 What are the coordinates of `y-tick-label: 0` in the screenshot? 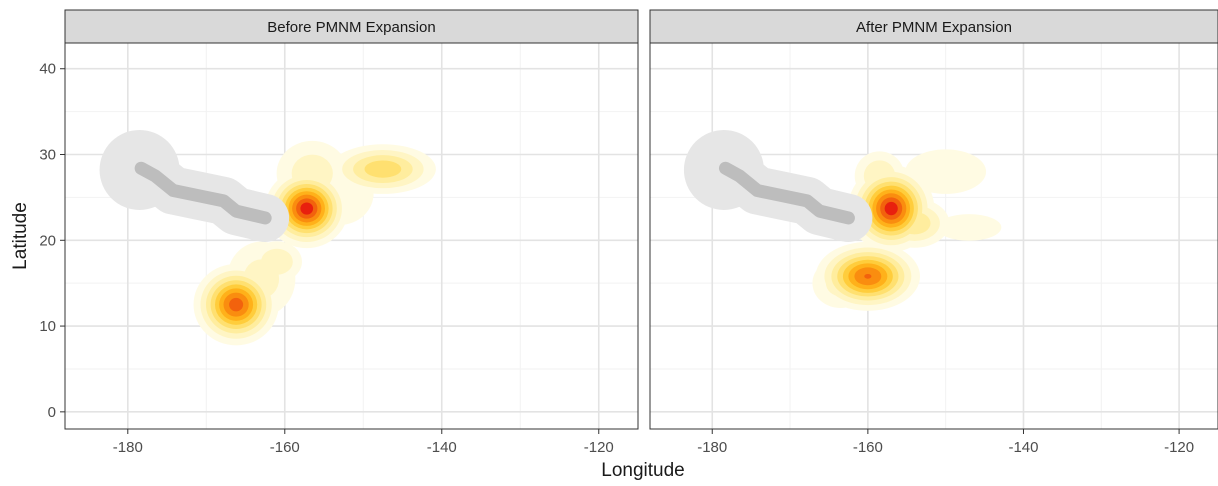 It's located at (52, 412).